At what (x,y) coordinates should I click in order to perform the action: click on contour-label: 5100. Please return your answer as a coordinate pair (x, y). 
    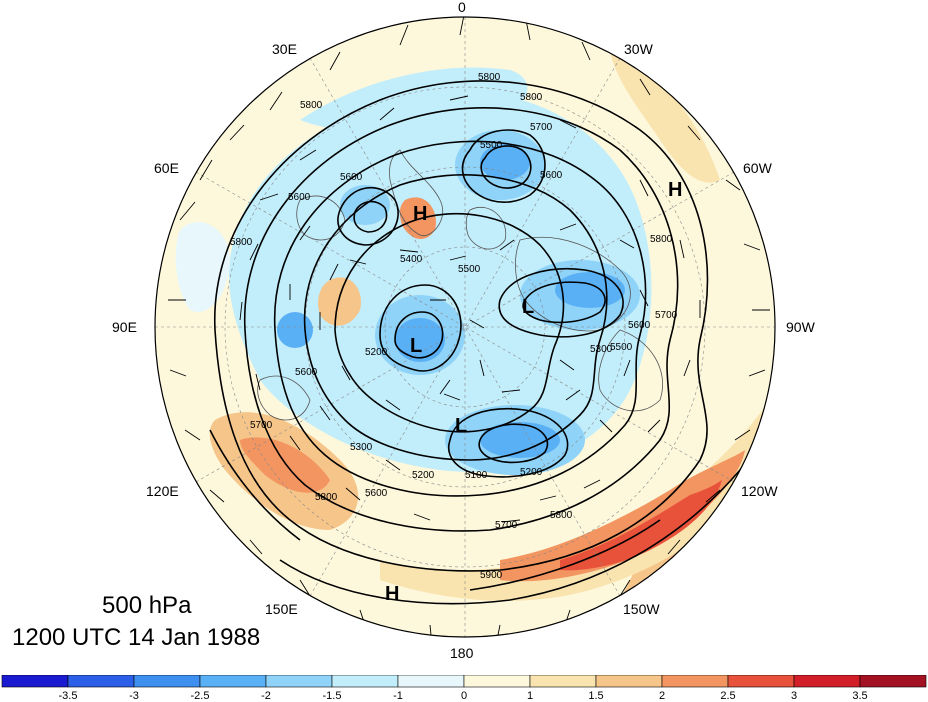
    Looking at the image, I should click on (476, 475).